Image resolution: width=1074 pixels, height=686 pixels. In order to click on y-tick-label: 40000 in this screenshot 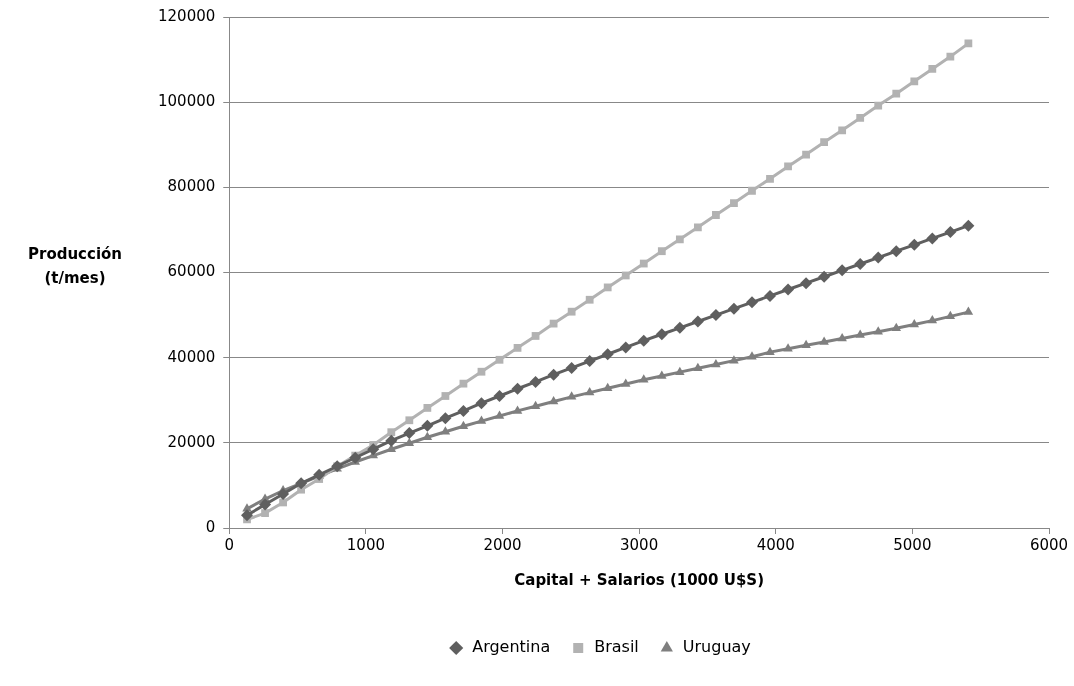, I will do `click(191, 356)`.